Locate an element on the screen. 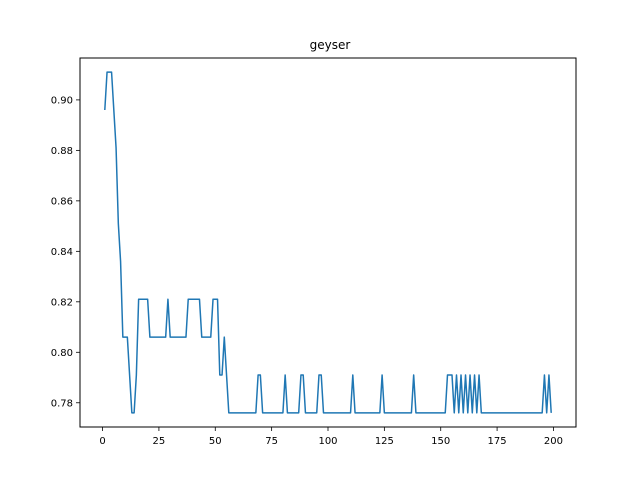 The image size is (640, 480). y-tick-label: 0.78 is located at coordinates (62, 403).